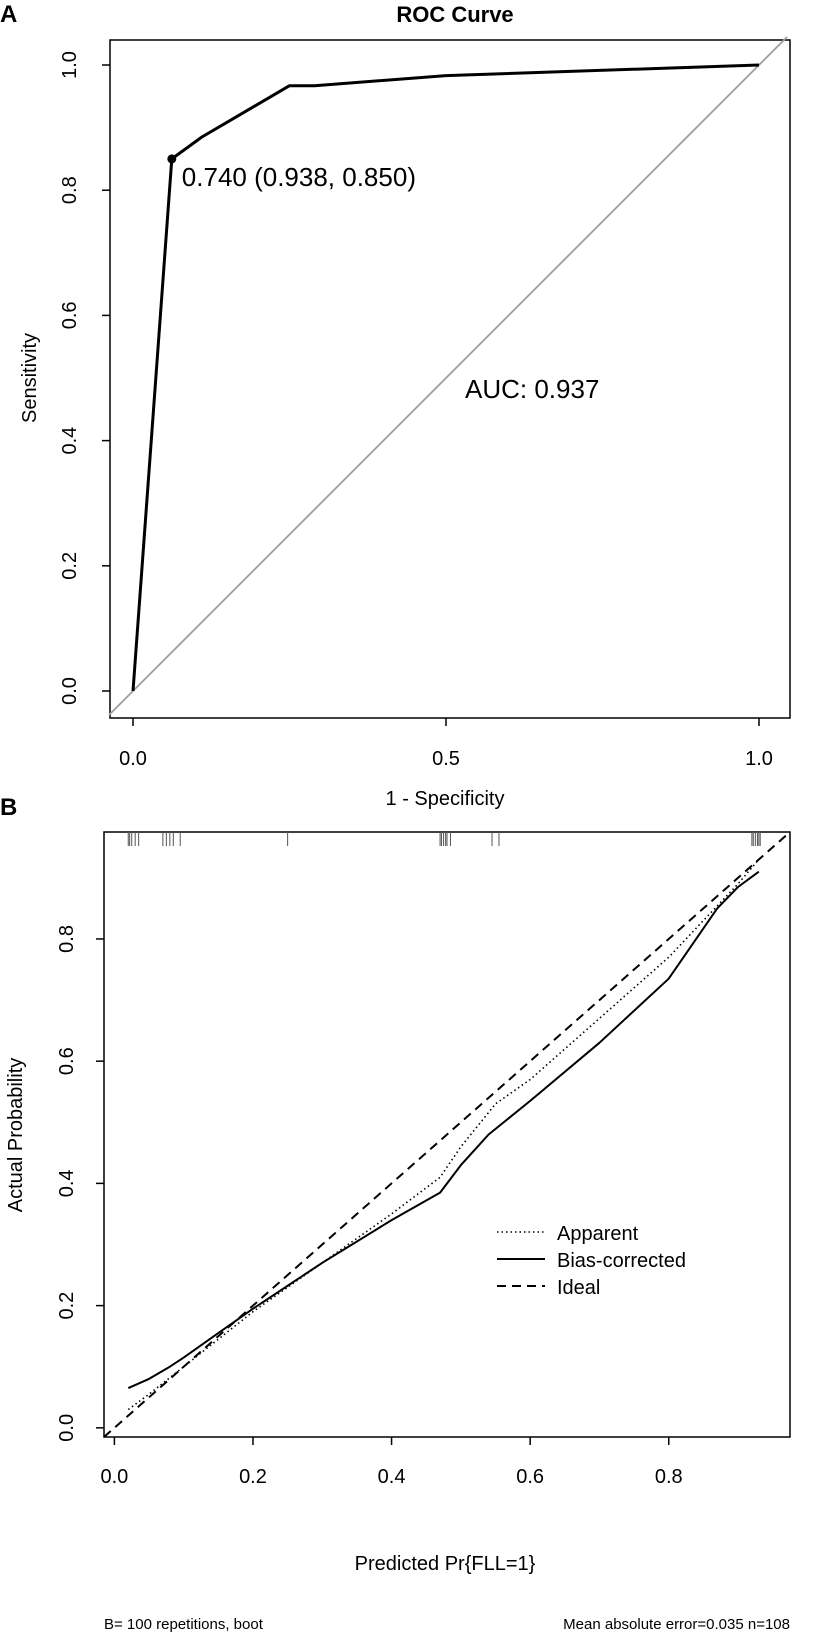  I want to click on calibration-x-tick-label: 0.6, so click(530, 1477).